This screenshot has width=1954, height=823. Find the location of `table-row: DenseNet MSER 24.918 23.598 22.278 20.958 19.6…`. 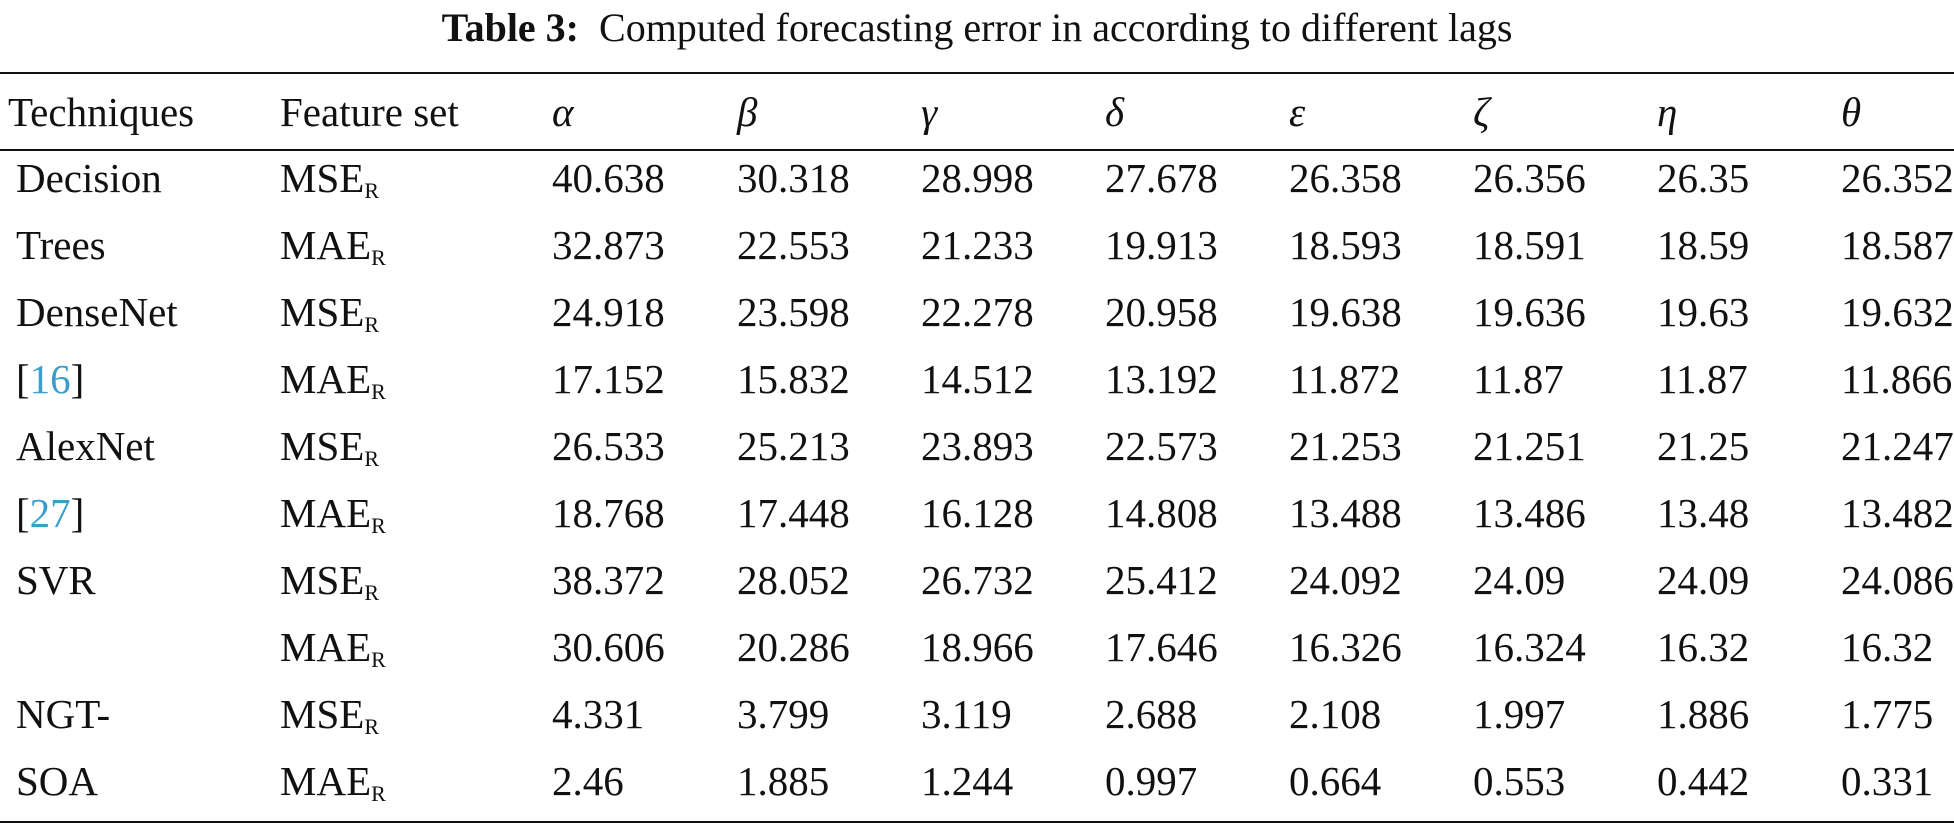

table-row: DenseNet MSER 24.918 23.598 22.278 20.958 19.6… is located at coordinates (977, 318).